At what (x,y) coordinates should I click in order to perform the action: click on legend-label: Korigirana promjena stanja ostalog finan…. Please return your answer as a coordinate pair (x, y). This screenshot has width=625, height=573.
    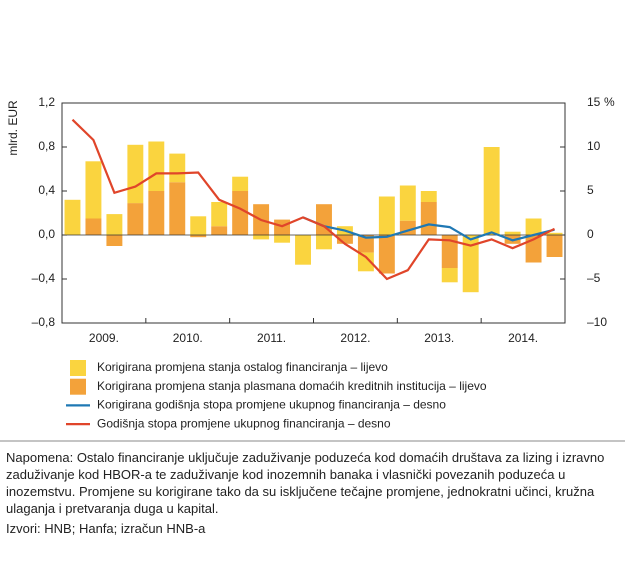
    Looking at the image, I should click on (242, 367).